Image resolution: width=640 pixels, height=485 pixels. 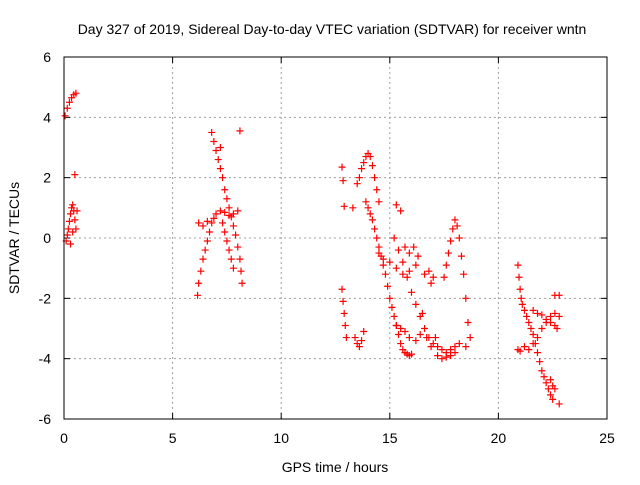 What do you see at coordinates (173, 438) in the screenshot?
I see `x-tick-label: 5` at bounding box center [173, 438].